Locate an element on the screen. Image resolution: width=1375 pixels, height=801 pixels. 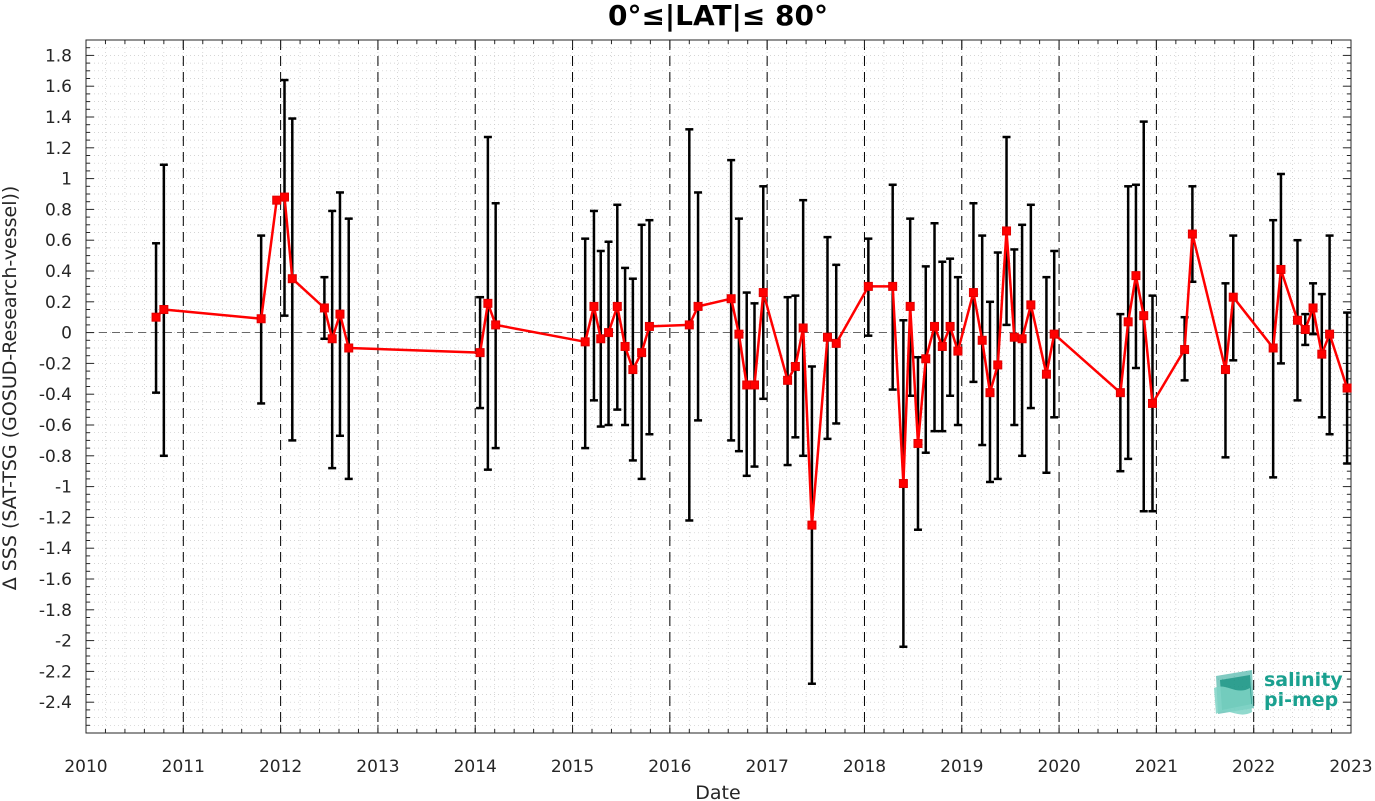
y-tick-label: -0.8 is located at coordinates (55, 457).